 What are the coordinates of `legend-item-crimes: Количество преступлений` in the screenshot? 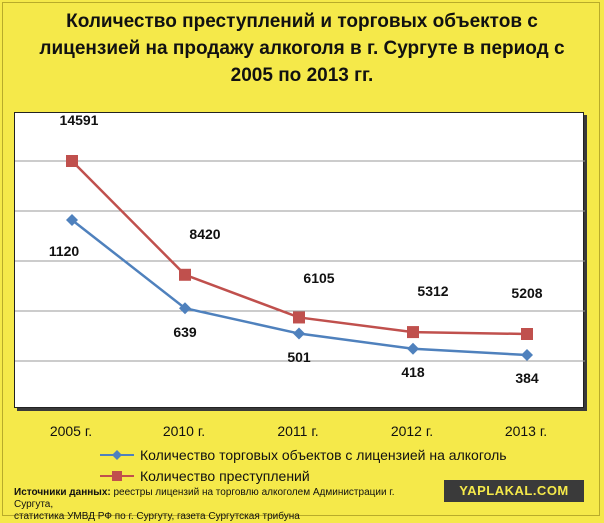 It's located at (303, 475).